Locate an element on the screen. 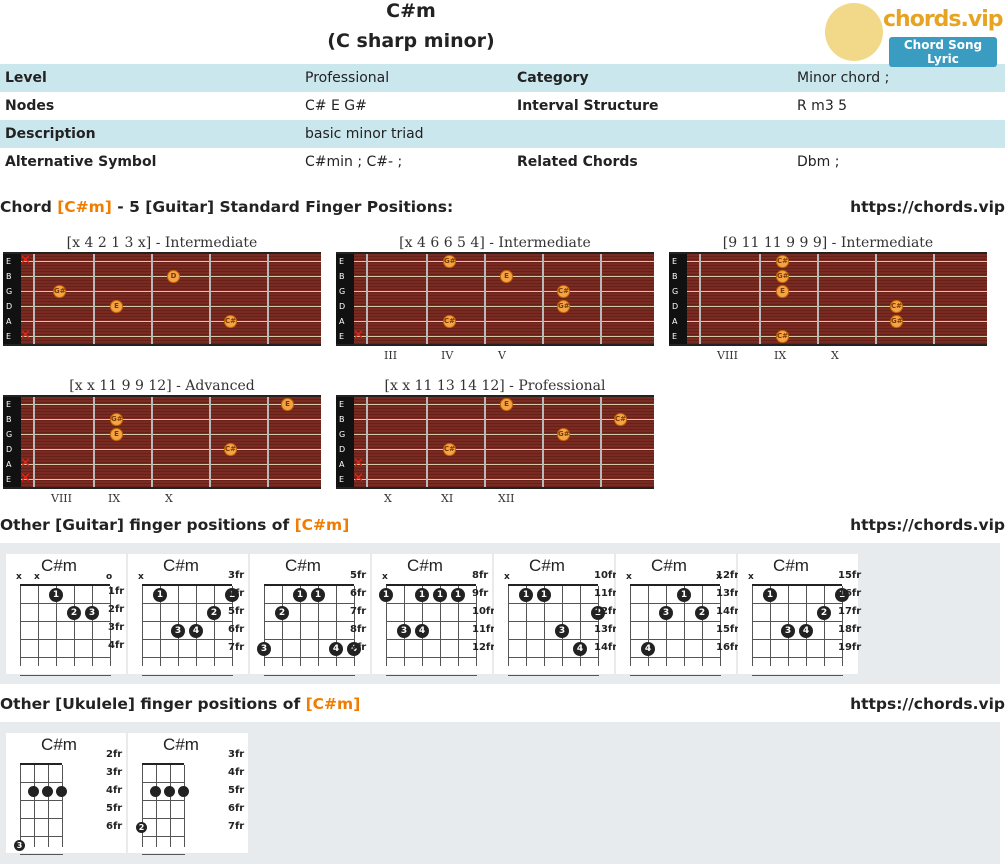 This screenshot has height=864, width=1005. site-logo: chords.vip Chord Song Lyric is located at coordinates (914, 35).